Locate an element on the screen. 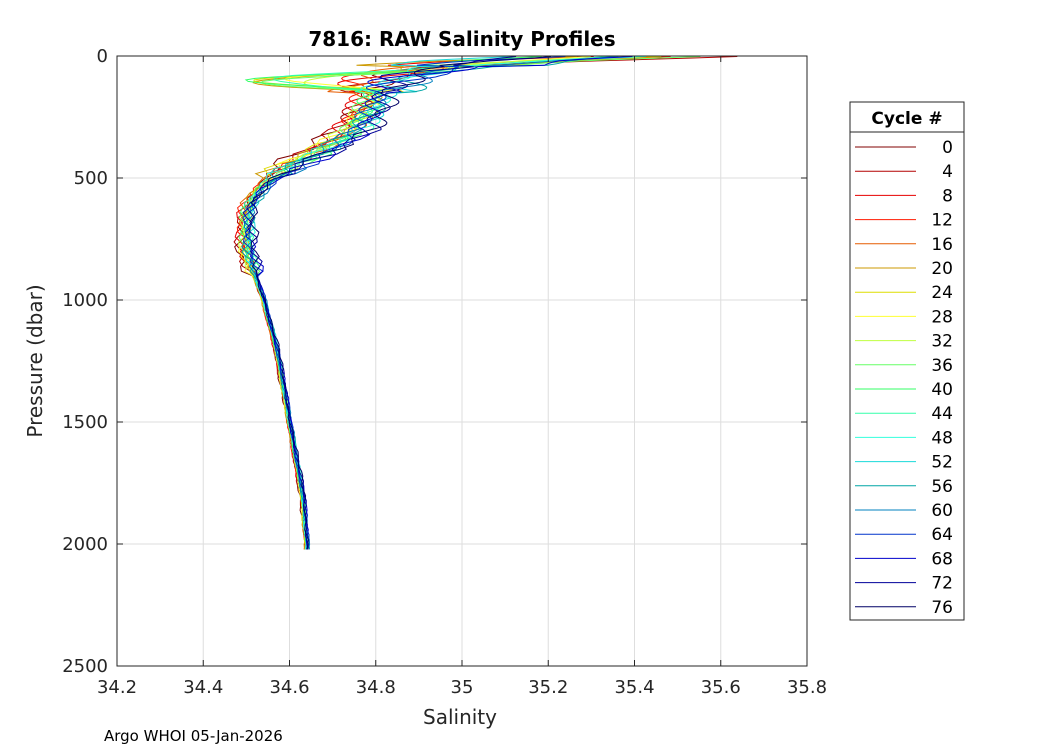 The width and height of the screenshot is (1050, 750). legend-label-76: 76 is located at coordinates (942, 608).